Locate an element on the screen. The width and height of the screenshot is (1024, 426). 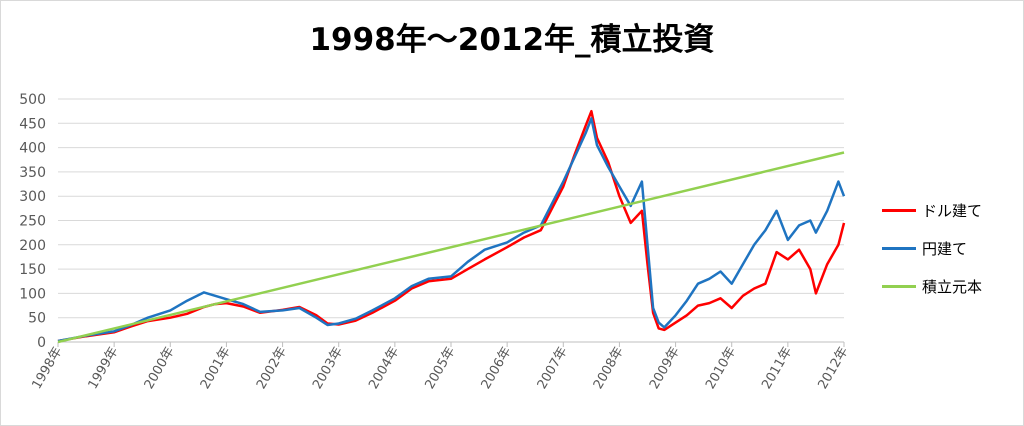
y-tick-label: 300 is located at coordinates (32, 197).